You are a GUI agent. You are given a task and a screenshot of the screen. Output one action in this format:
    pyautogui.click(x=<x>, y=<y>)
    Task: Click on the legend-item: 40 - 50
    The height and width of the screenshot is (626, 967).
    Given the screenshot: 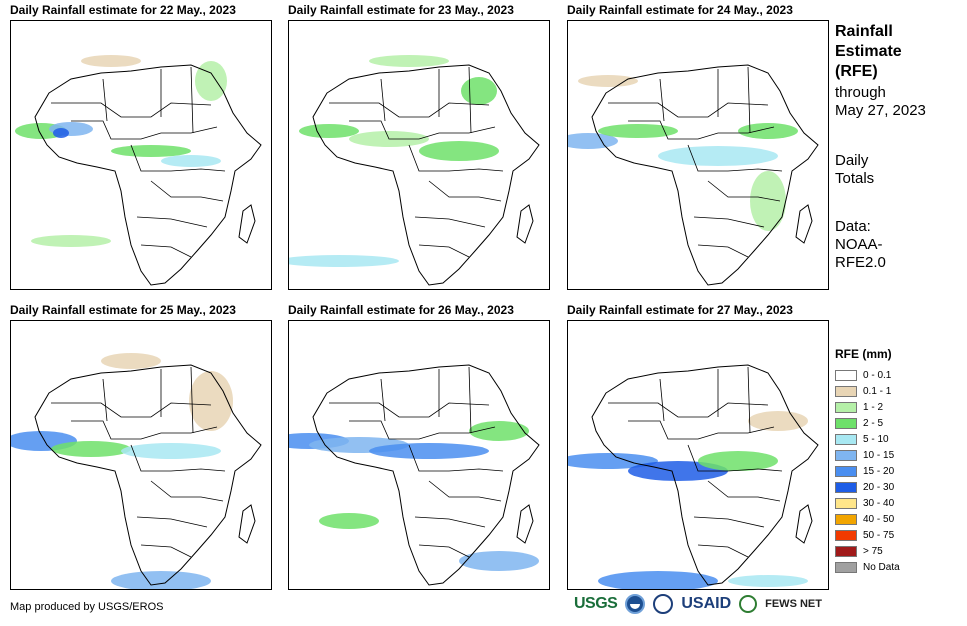 What is the action you would take?
    pyautogui.click(x=867, y=519)
    